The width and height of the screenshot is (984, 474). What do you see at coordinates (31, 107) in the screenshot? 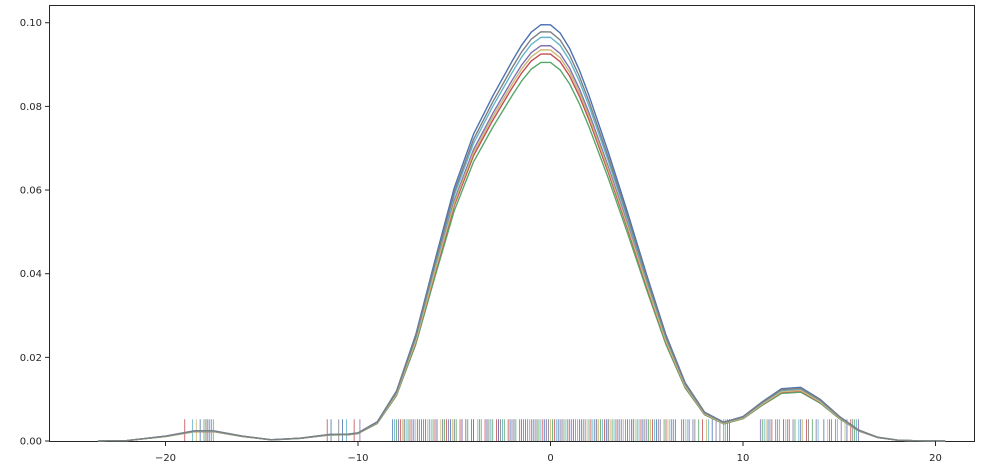
I see `y-tick-label: 0.08` at bounding box center [31, 107].